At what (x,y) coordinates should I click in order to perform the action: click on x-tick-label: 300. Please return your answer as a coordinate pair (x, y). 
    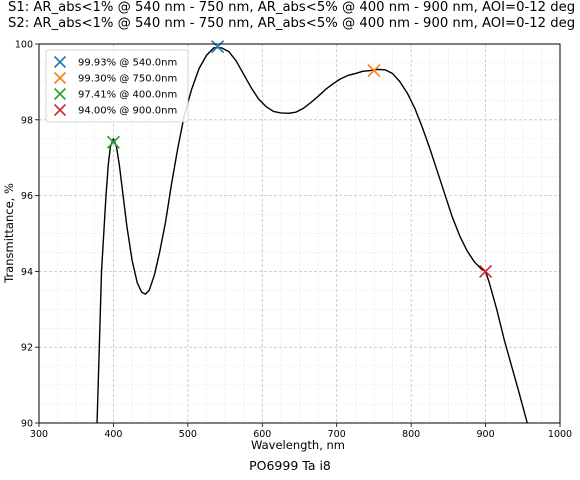
    Looking at the image, I should click on (39, 434).